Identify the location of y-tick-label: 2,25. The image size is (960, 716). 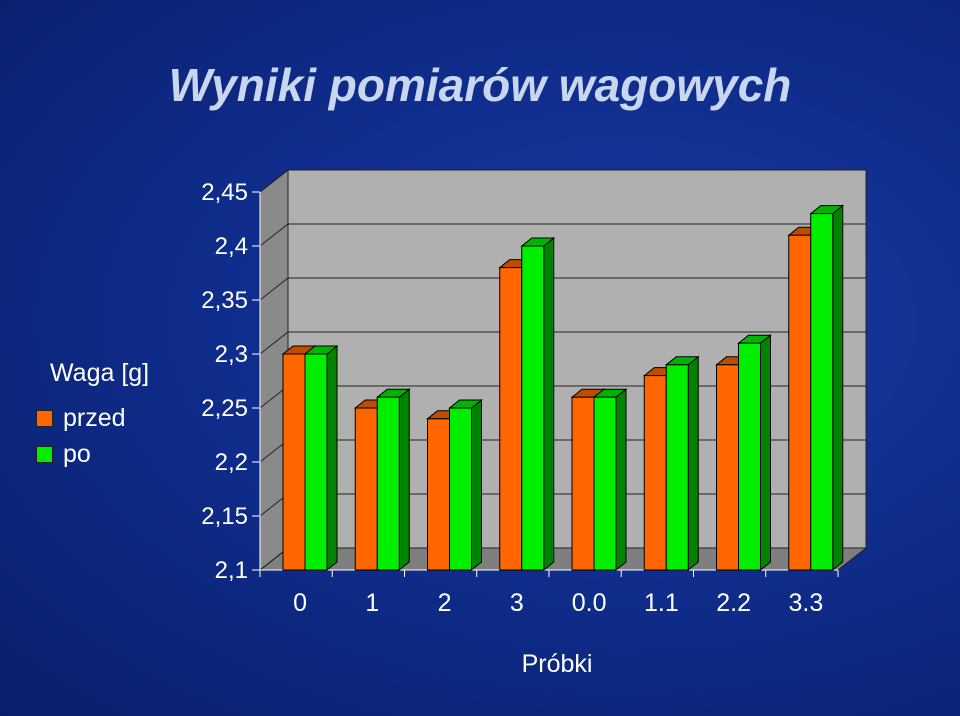
(224, 408).